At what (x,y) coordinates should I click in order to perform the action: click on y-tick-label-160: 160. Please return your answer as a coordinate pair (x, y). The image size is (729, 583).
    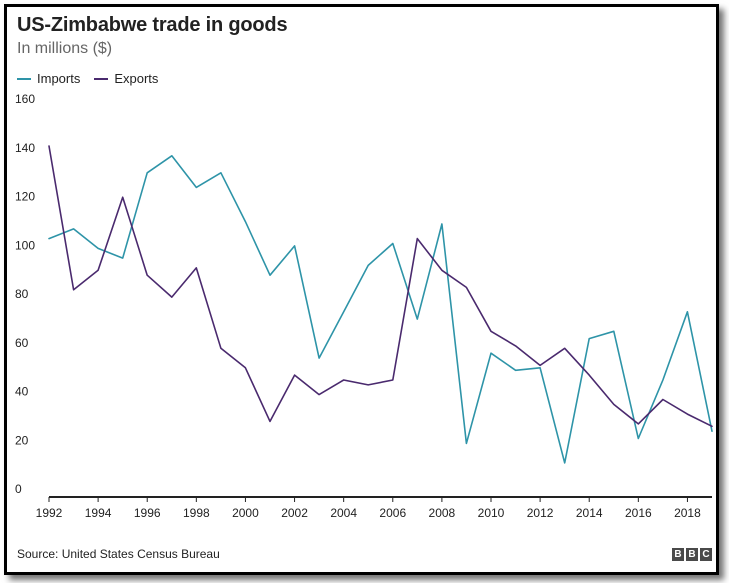
    Looking at the image, I should click on (25, 99).